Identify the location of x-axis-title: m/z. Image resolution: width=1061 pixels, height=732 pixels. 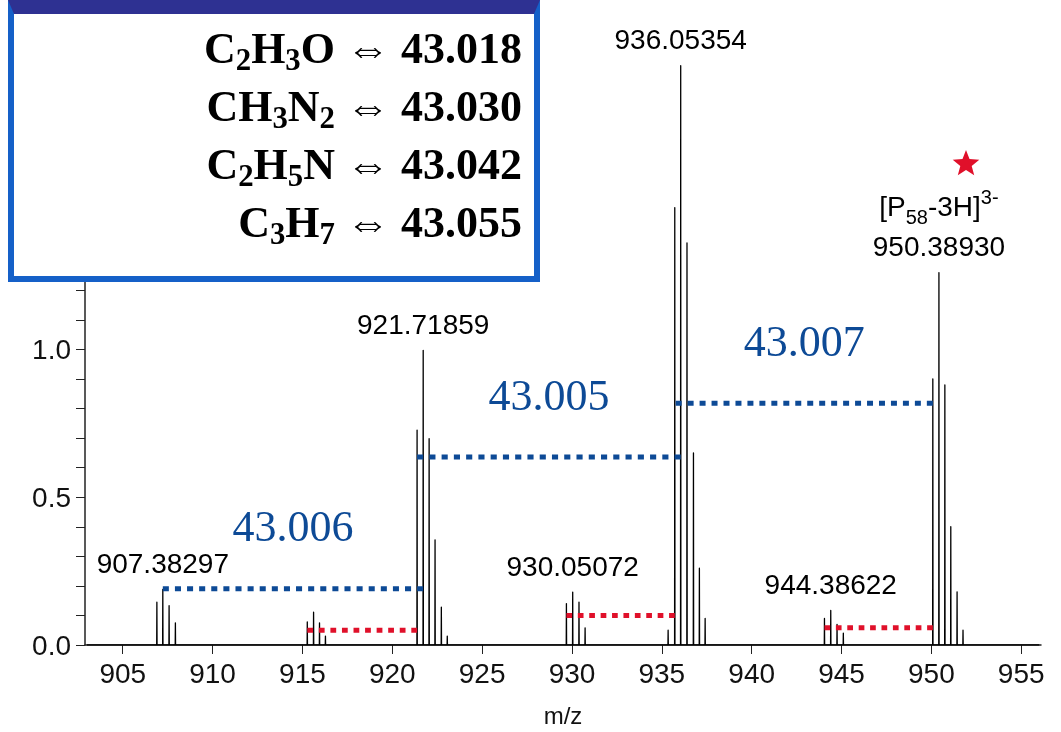
(563, 715).